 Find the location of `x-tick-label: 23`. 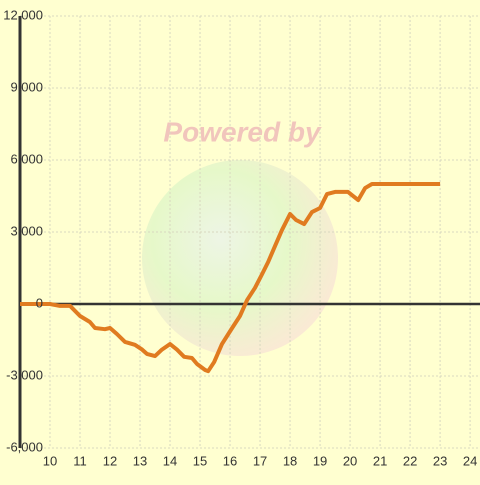

x-tick-label: 23 is located at coordinates (440, 460).